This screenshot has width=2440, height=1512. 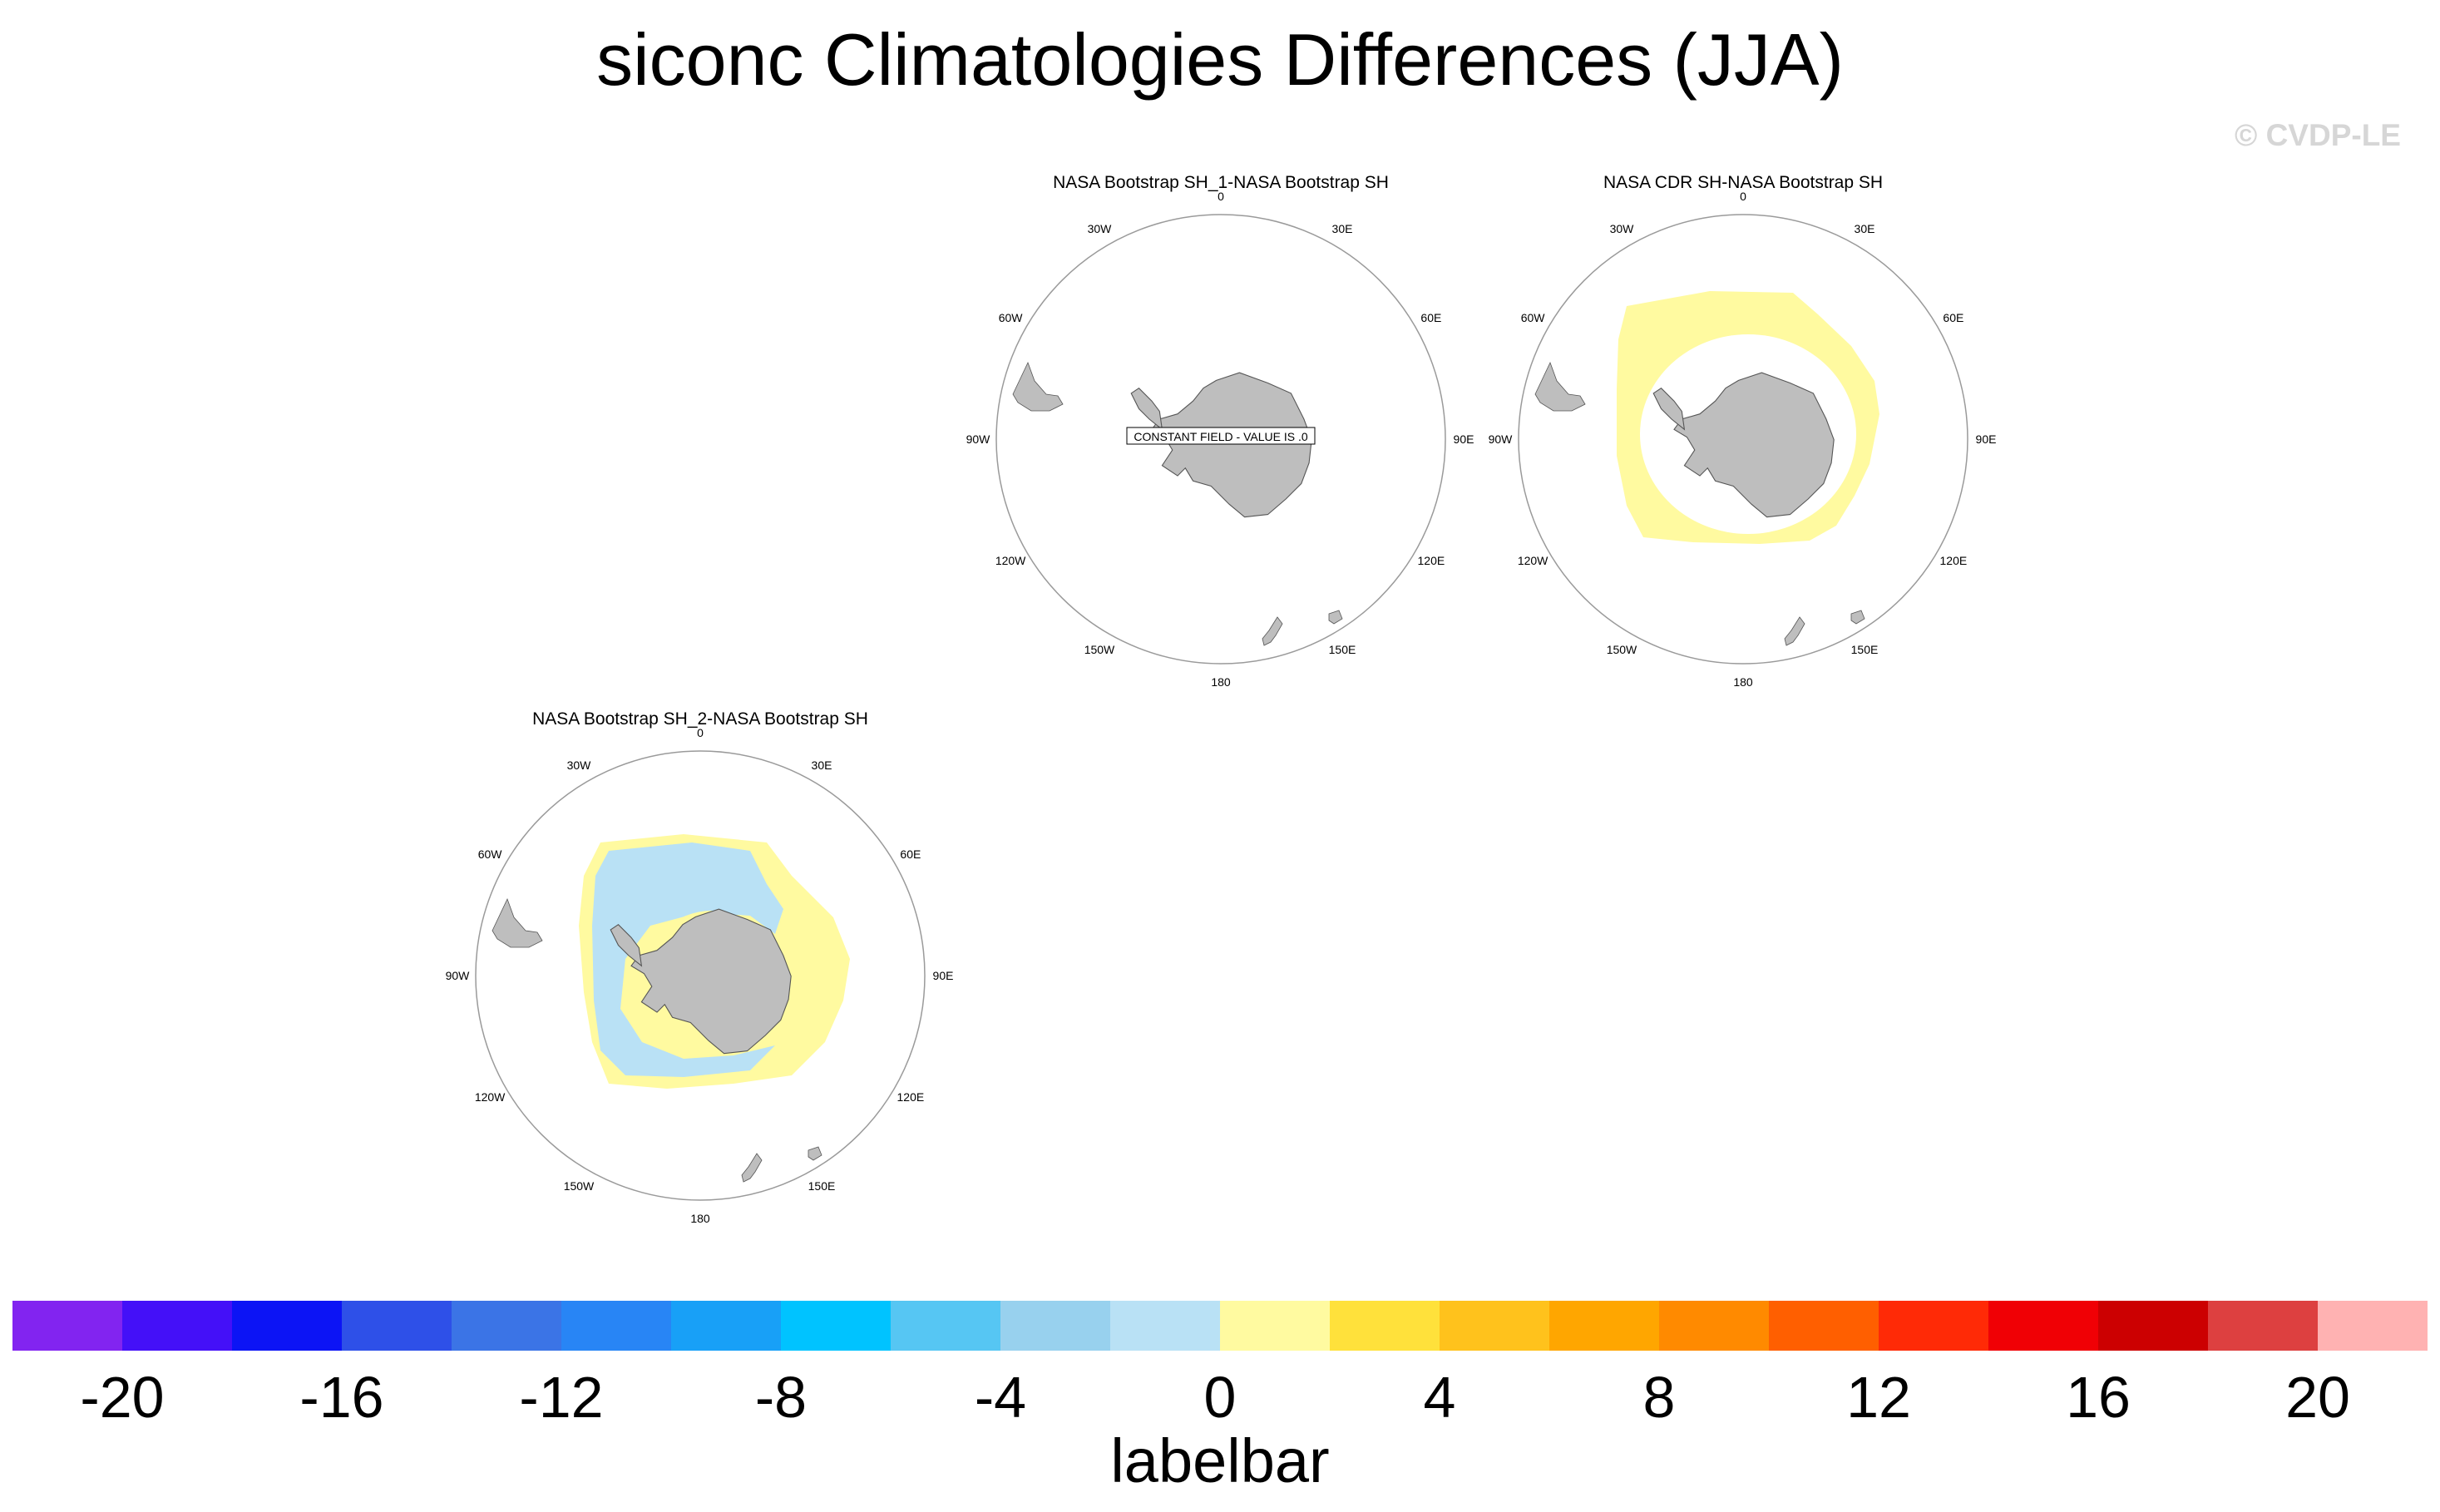 What do you see at coordinates (1220, 1460) in the screenshot?
I see `labelbar-title: labelbar` at bounding box center [1220, 1460].